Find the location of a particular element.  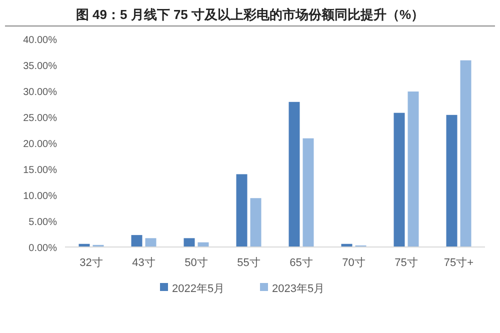

y-tick-label: 30.00% is located at coordinates (40, 92).